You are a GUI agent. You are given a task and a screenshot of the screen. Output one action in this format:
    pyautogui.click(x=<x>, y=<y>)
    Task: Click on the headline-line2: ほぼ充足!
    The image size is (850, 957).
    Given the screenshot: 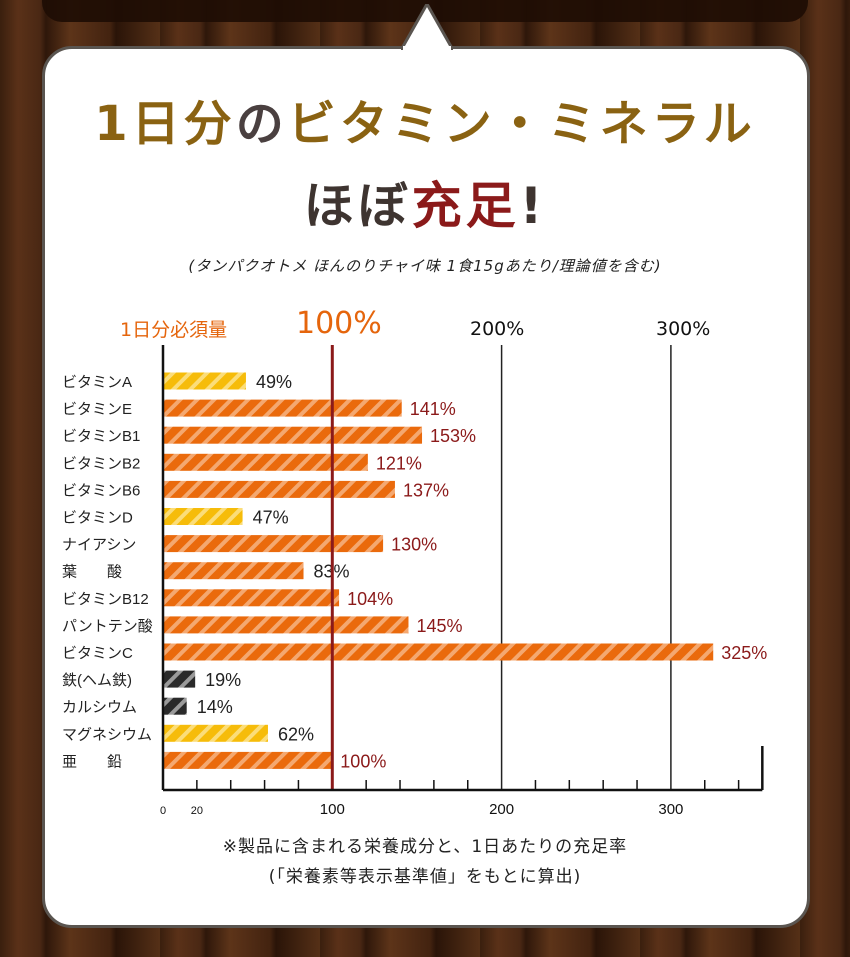 What is the action you would take?
    pyautogui.click(x=425, y=202)
    